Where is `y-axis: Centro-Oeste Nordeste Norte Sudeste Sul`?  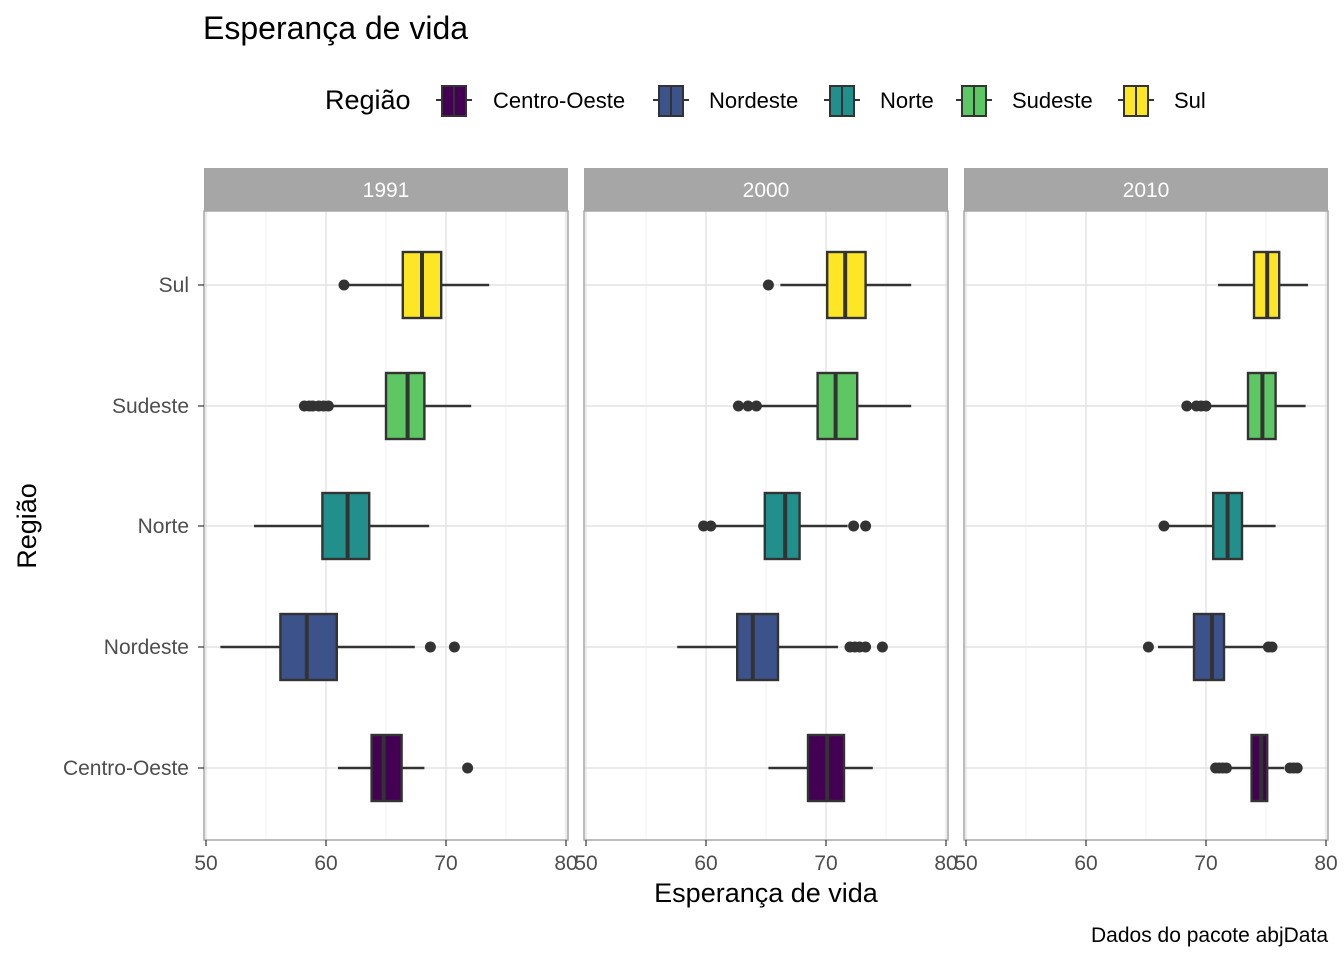 y-axis: Centro-Oeste Nordeste Norte Sudeste Sul is located at coordinates (133, 527).